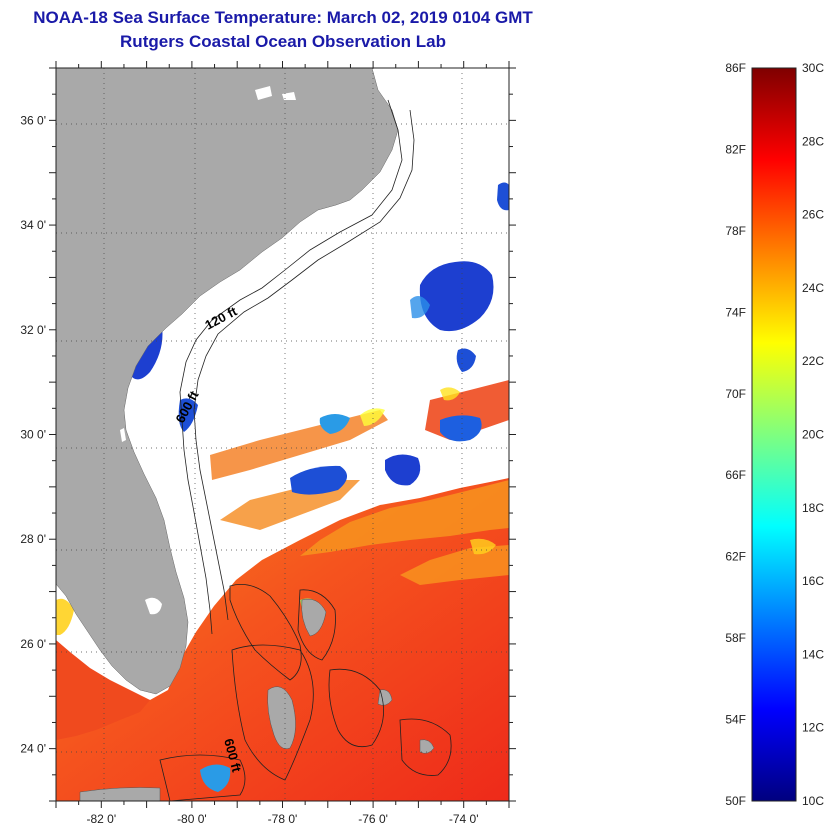 This screenshot has height=832, width=833. What do you see at coordinates (813, 581) in the screenshot?
I see `colorbar-c-label: 16C` at bounding box center [813, 581].